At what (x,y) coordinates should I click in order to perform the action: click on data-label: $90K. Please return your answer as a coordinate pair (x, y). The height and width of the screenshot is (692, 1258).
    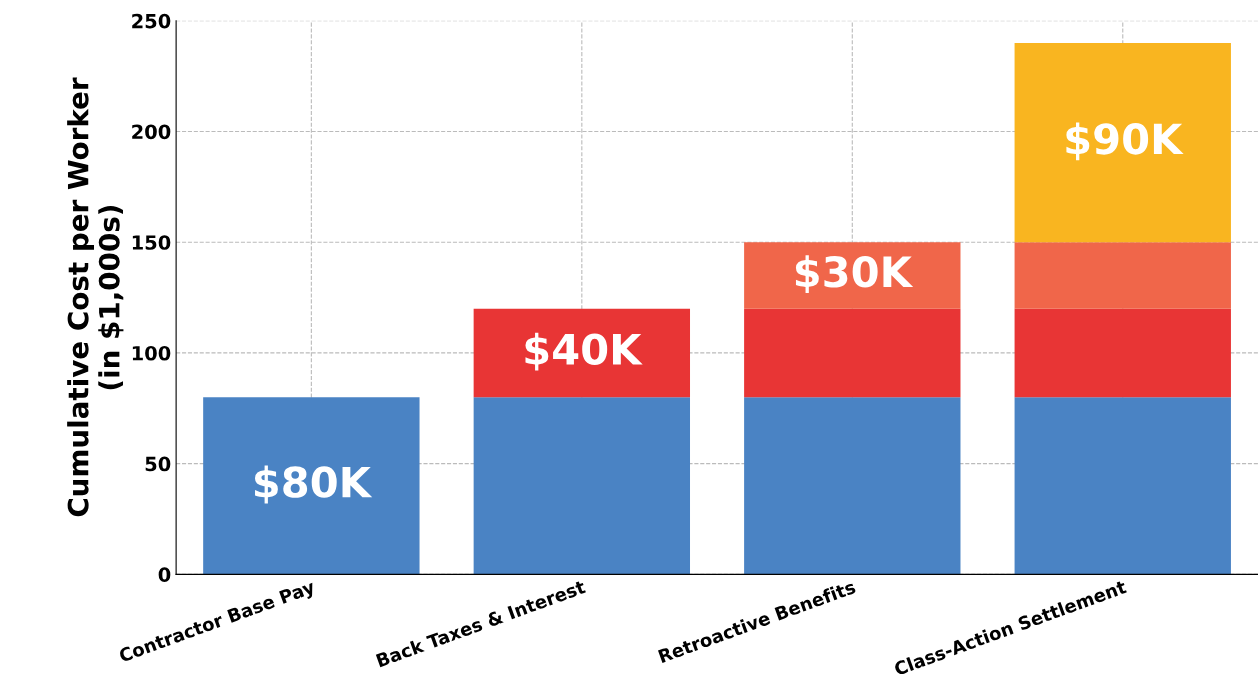
    Looking at the image, I should click on (1125, 141).